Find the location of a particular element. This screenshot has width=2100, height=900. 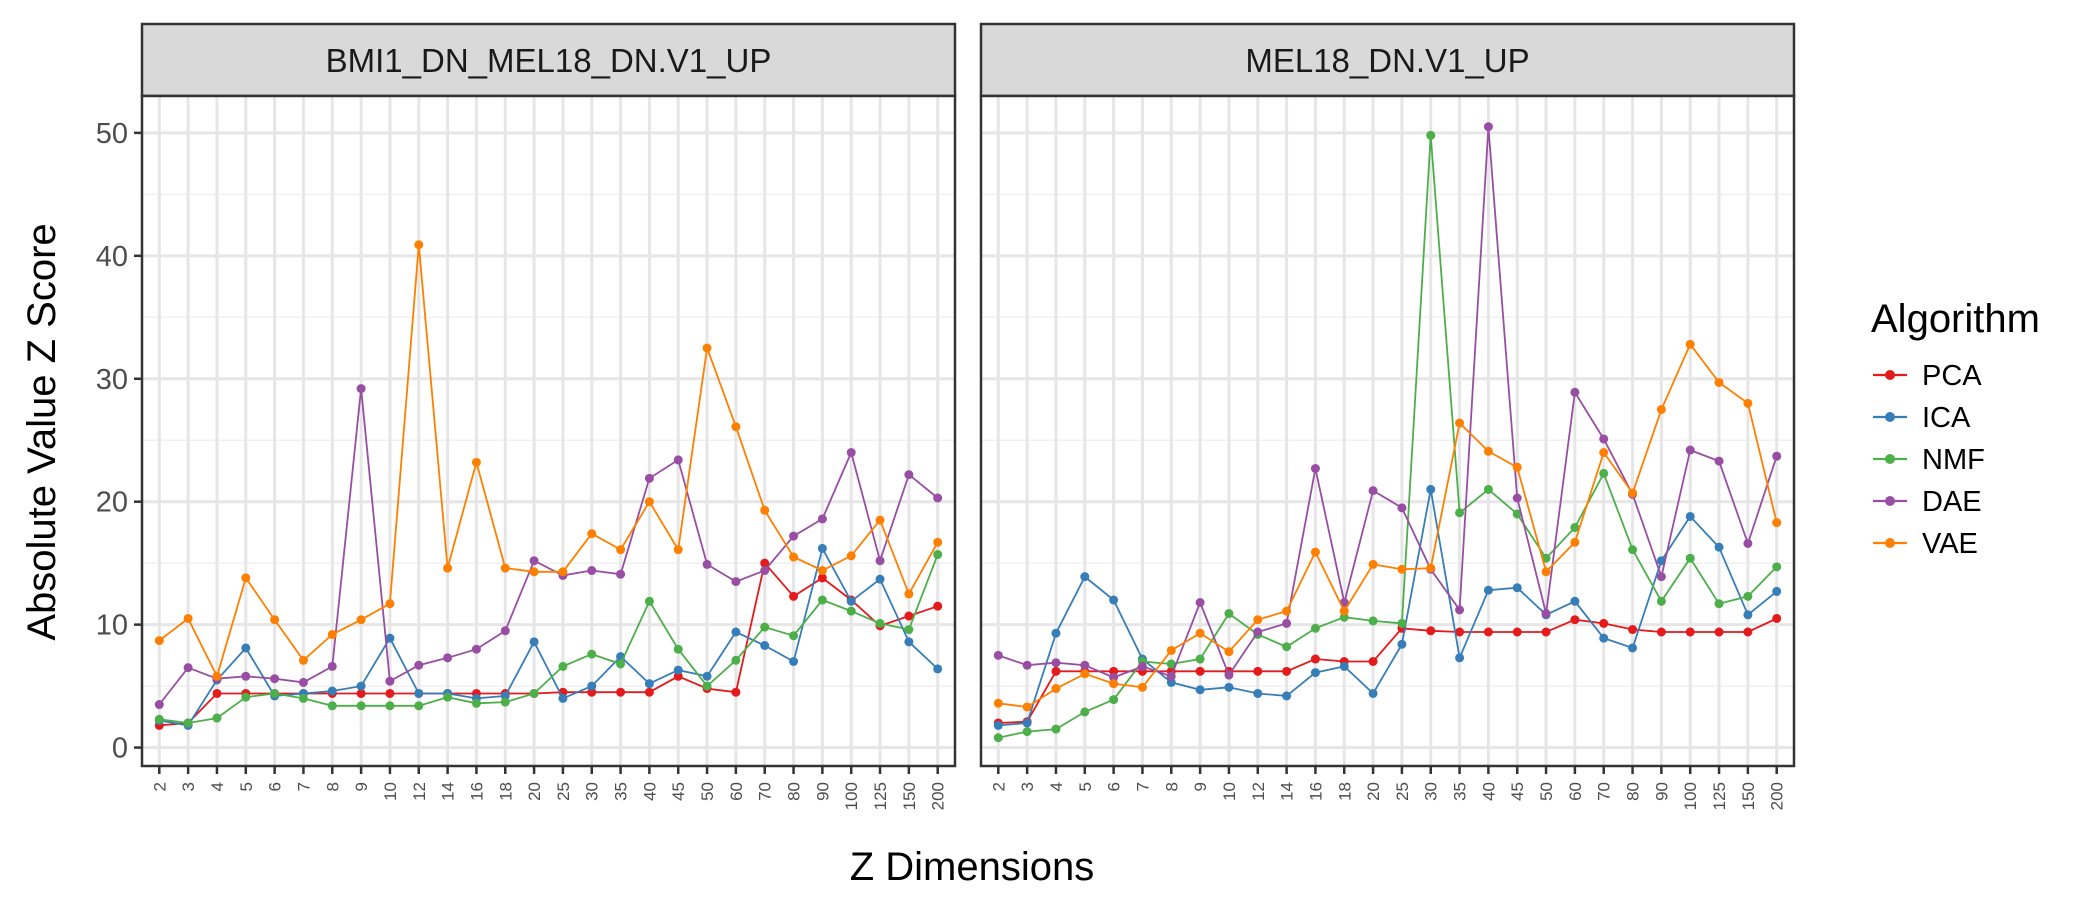

y-tick-label: 20 is located at coordinates (112, 503).